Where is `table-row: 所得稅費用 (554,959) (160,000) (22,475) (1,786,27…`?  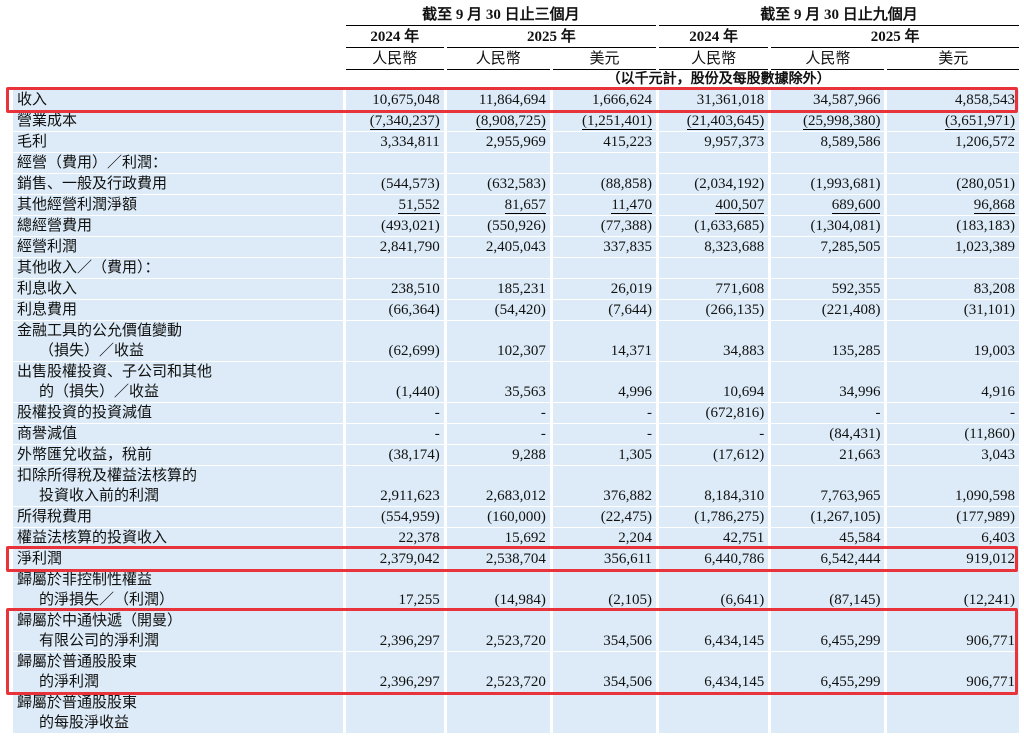
table-row: 所得稅費用 (554,959) (160,000) (22,475) (1,786,27… is located at coordinates (516, 517).